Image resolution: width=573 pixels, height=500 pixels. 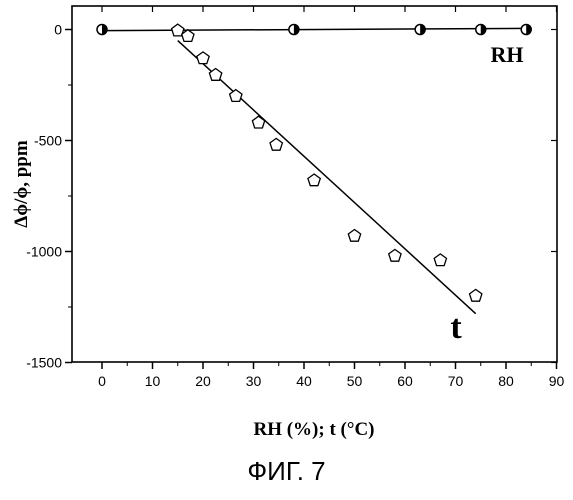 I want to click on y-tick-label: -1500, so click(x=44, y=363).